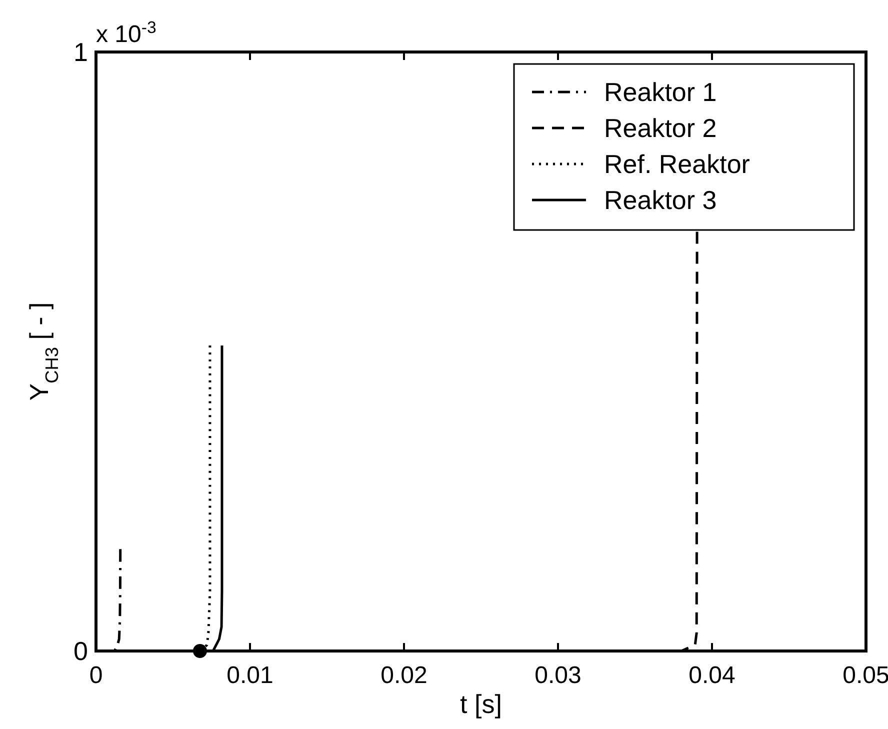 This screenshot has width=888, height=729. Describe the element at coordinates (660, 92) in the screenshot. I see `legend-label: Reaktor 1` at that location.